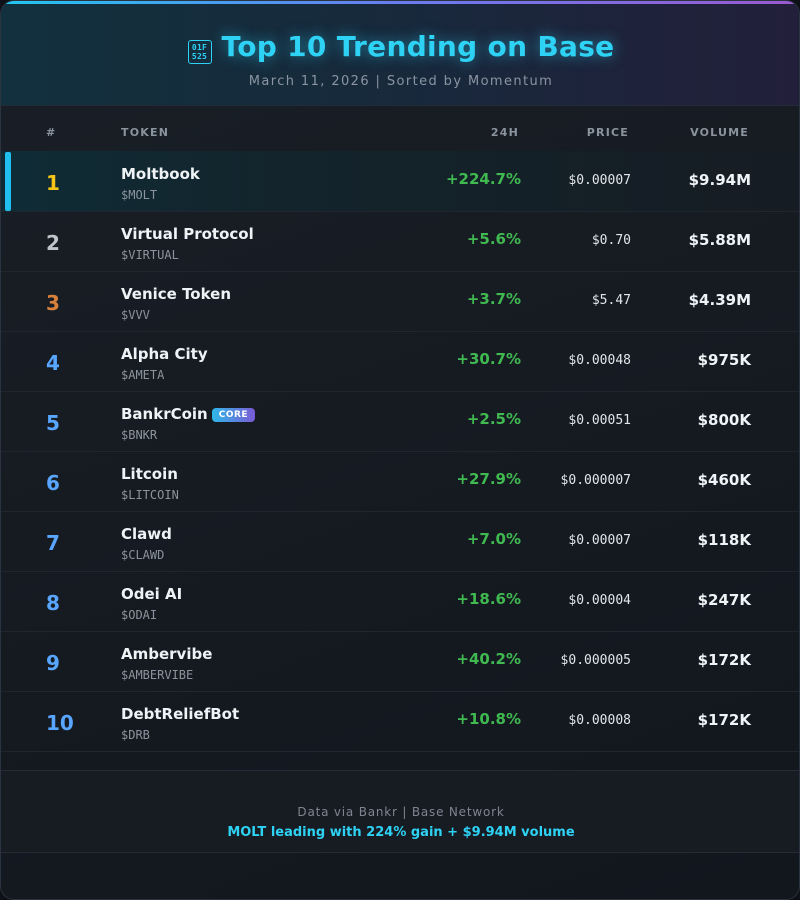 This screenshot has width=800, height=900. Describe the element at coordinates (139, 195) in the screenshot. I see `token-symbol: $MOLT` at that location.